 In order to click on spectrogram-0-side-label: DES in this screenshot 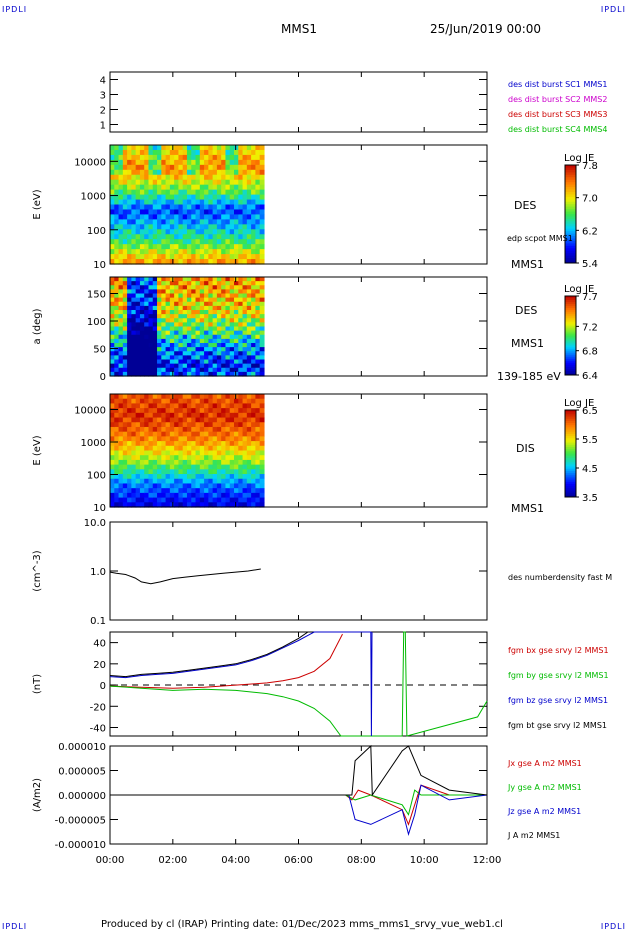, I will do `click(525, 205)`.